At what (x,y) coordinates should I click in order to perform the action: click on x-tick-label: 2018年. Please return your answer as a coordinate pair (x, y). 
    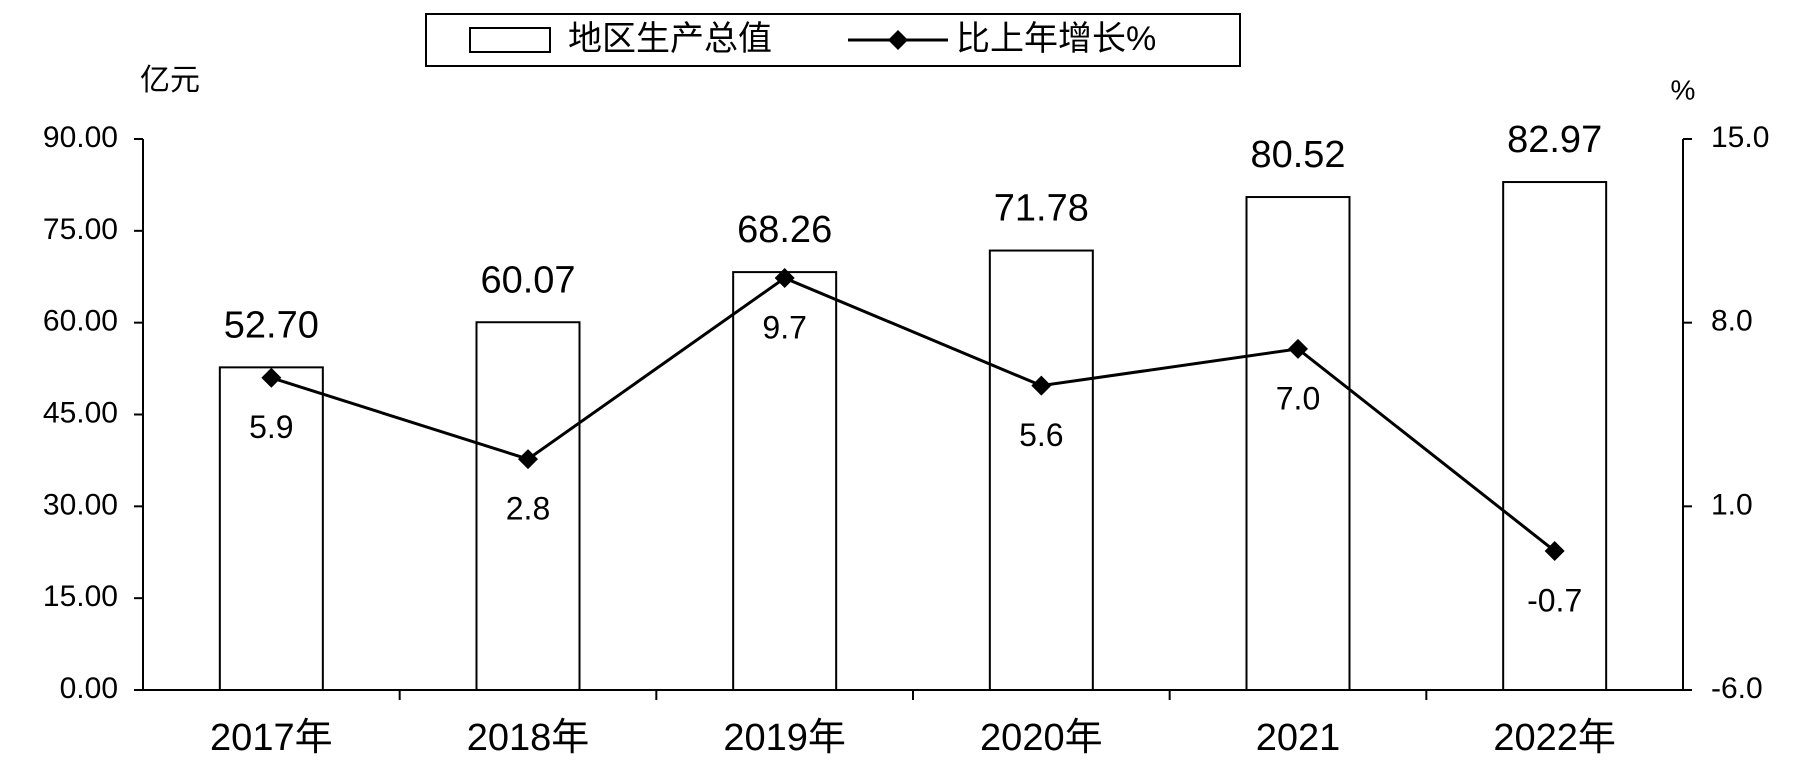
    Looking at the image, I should click on (528, 738).